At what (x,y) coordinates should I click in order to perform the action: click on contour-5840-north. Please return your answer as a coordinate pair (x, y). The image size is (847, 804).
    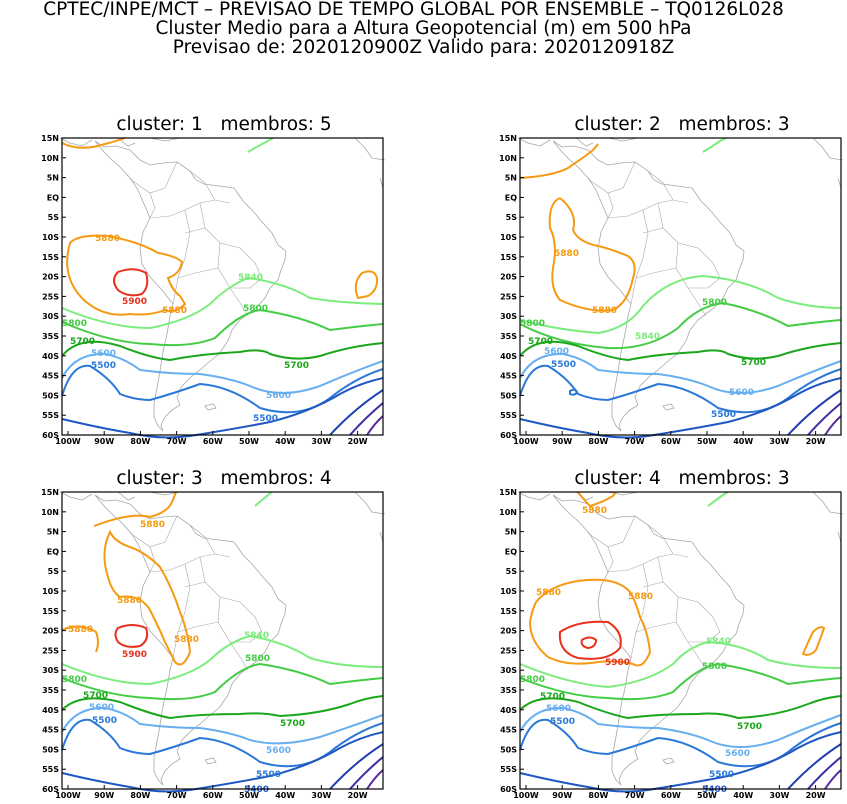
    Looking at the image, I should click on (714, 145).